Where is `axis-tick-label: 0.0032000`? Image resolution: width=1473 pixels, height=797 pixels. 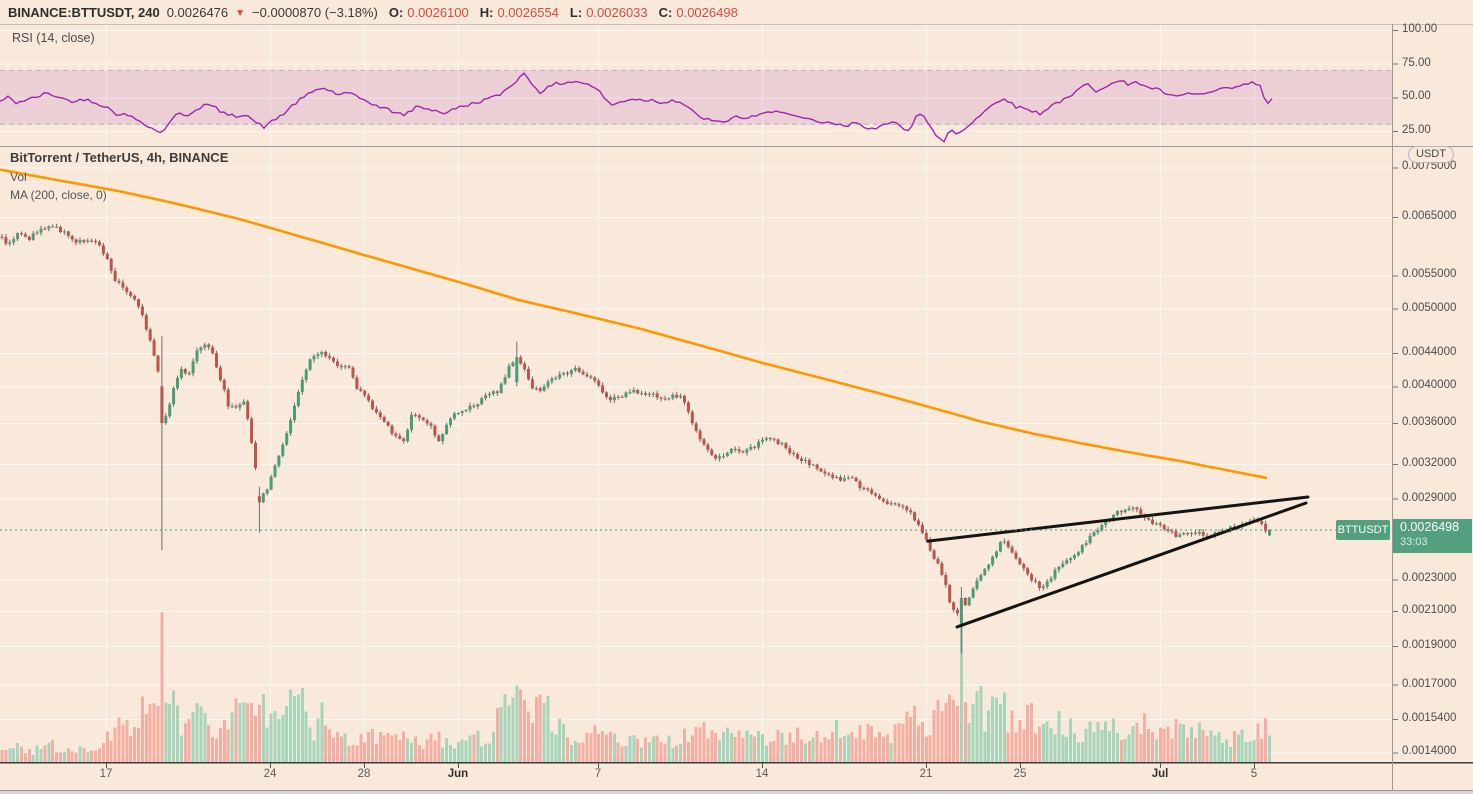
axis-tick-label: 0.0032000 is located at coordinates (1429, 463).